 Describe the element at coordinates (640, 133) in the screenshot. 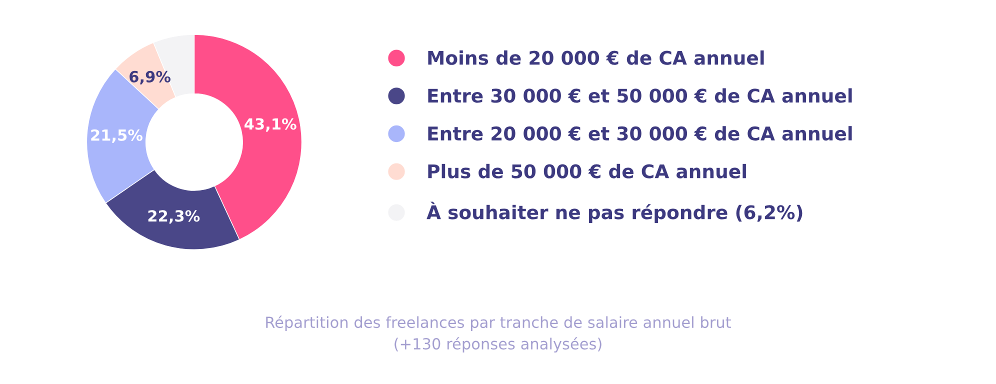

I see `legend-label: Entre 20 000 € et 30 000 € de CA annuel` at that location.